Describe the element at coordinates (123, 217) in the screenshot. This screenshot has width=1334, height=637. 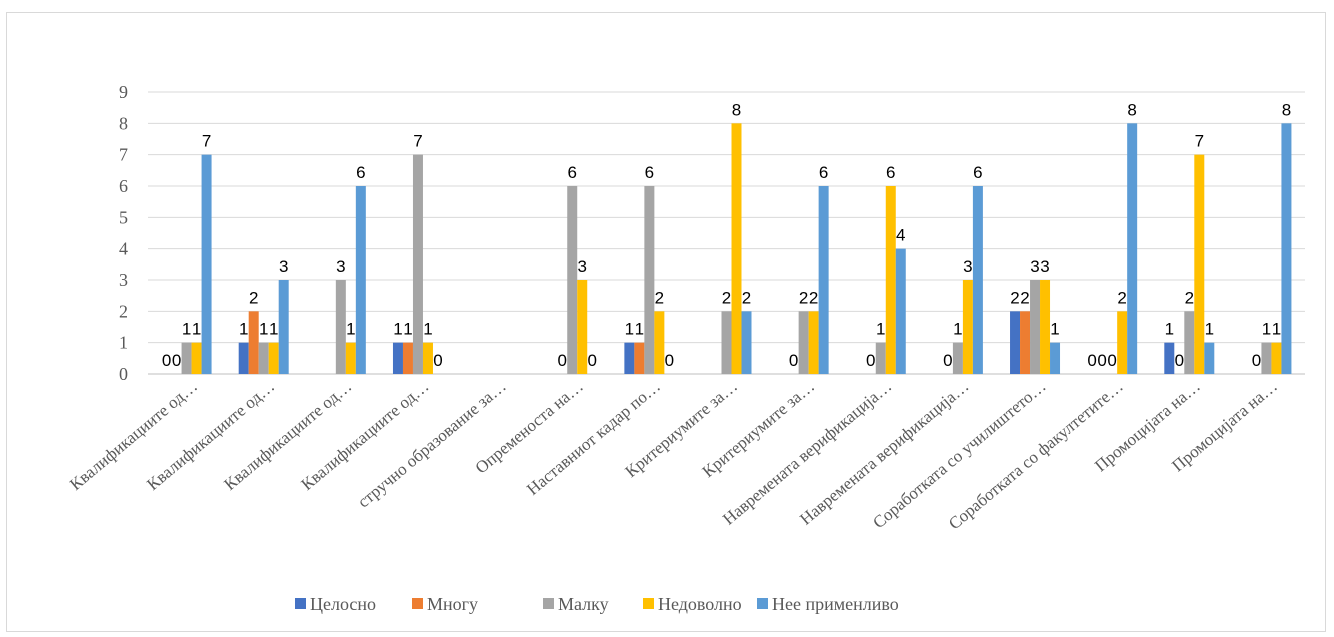
I see `y-tick-label: 5` at that location.